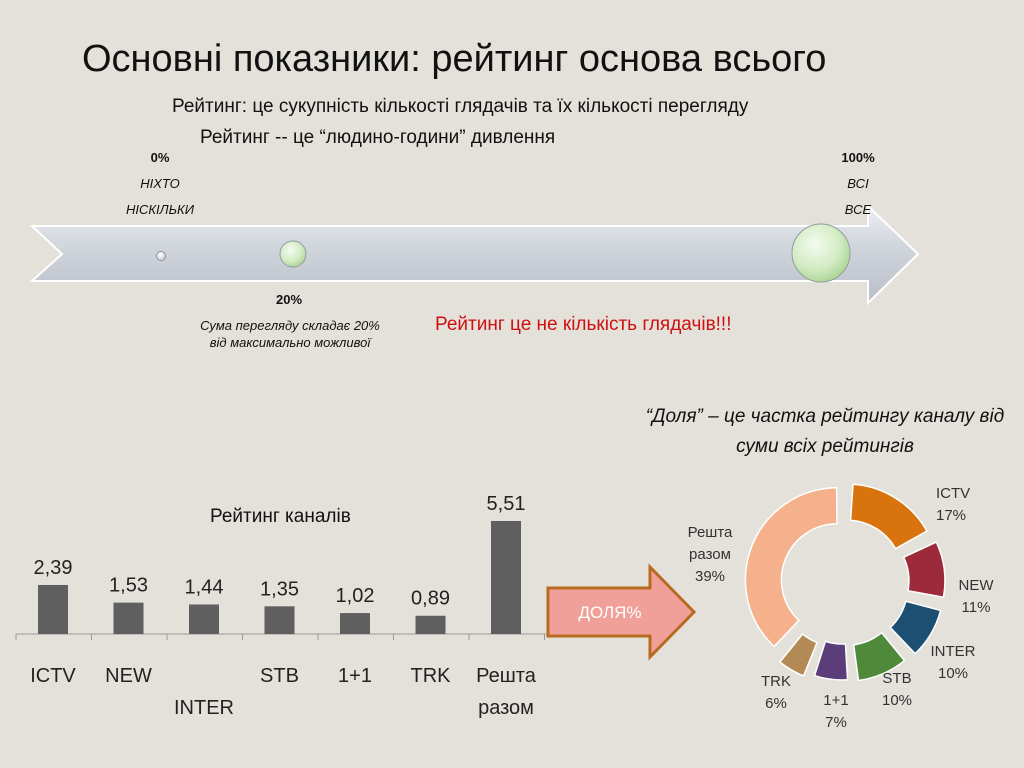 Image resolution: width=1024 pixels, height=768 pixels. Describe the element at coordinates (355, 676) in the screenshot. I see `bar-category-label: 1+1` at that location.